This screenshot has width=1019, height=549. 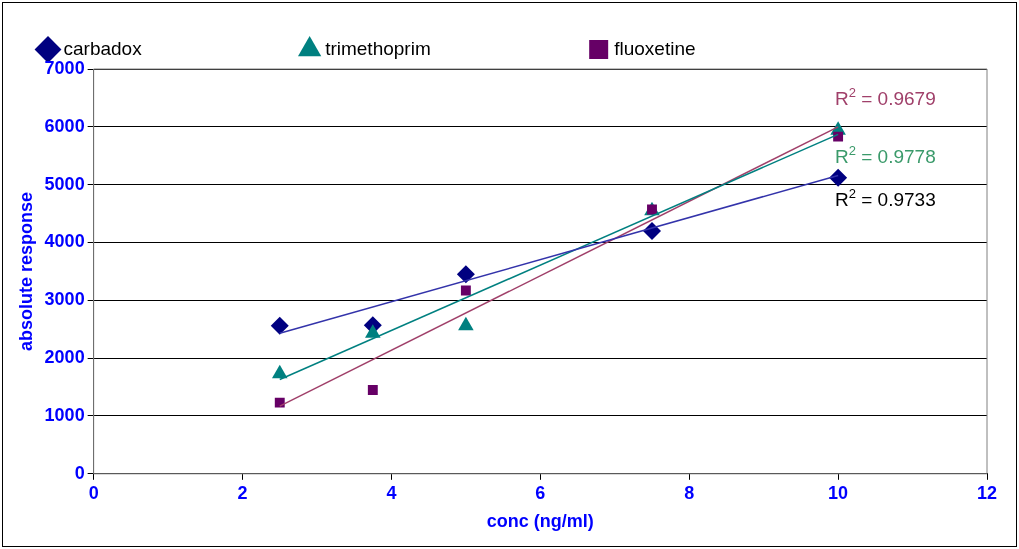 I want to click on legend-label: trimethoprim, so click(x=444, y=48).